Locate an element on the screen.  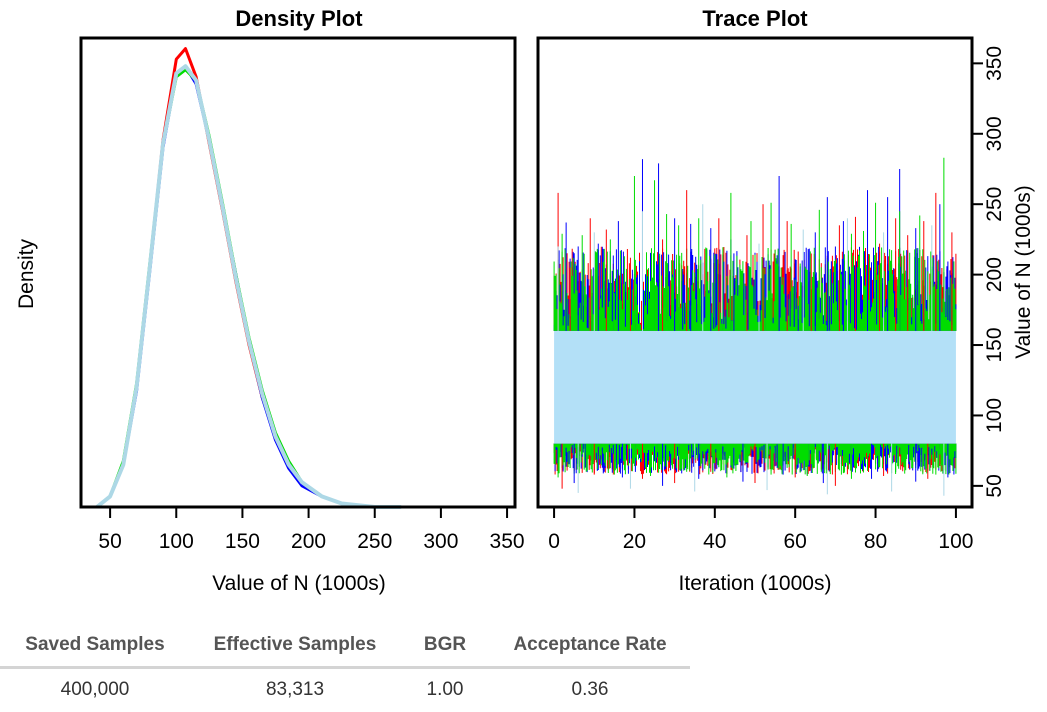
trace-x-tick-label: 0 is located at coordinates (554, 541).